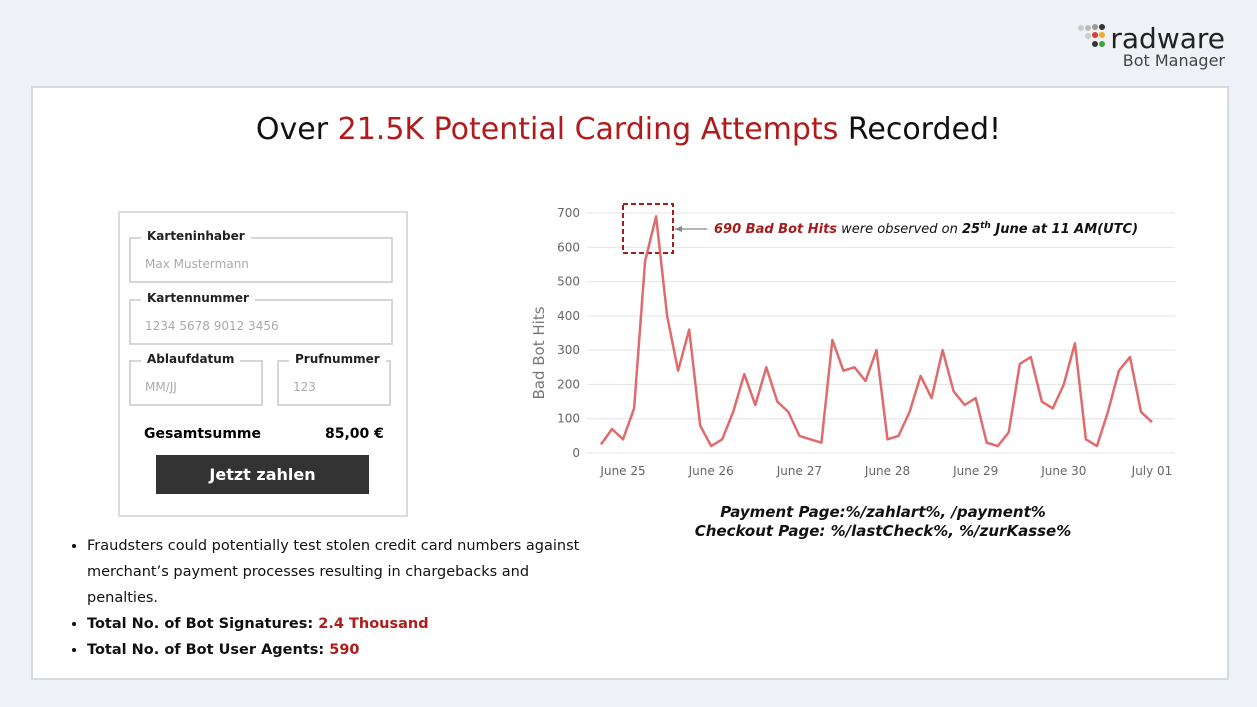  Describe the element at coordinates (261, 256) in the screenshot. I see `field: Karteninhaber Max Mustermann` at that location.